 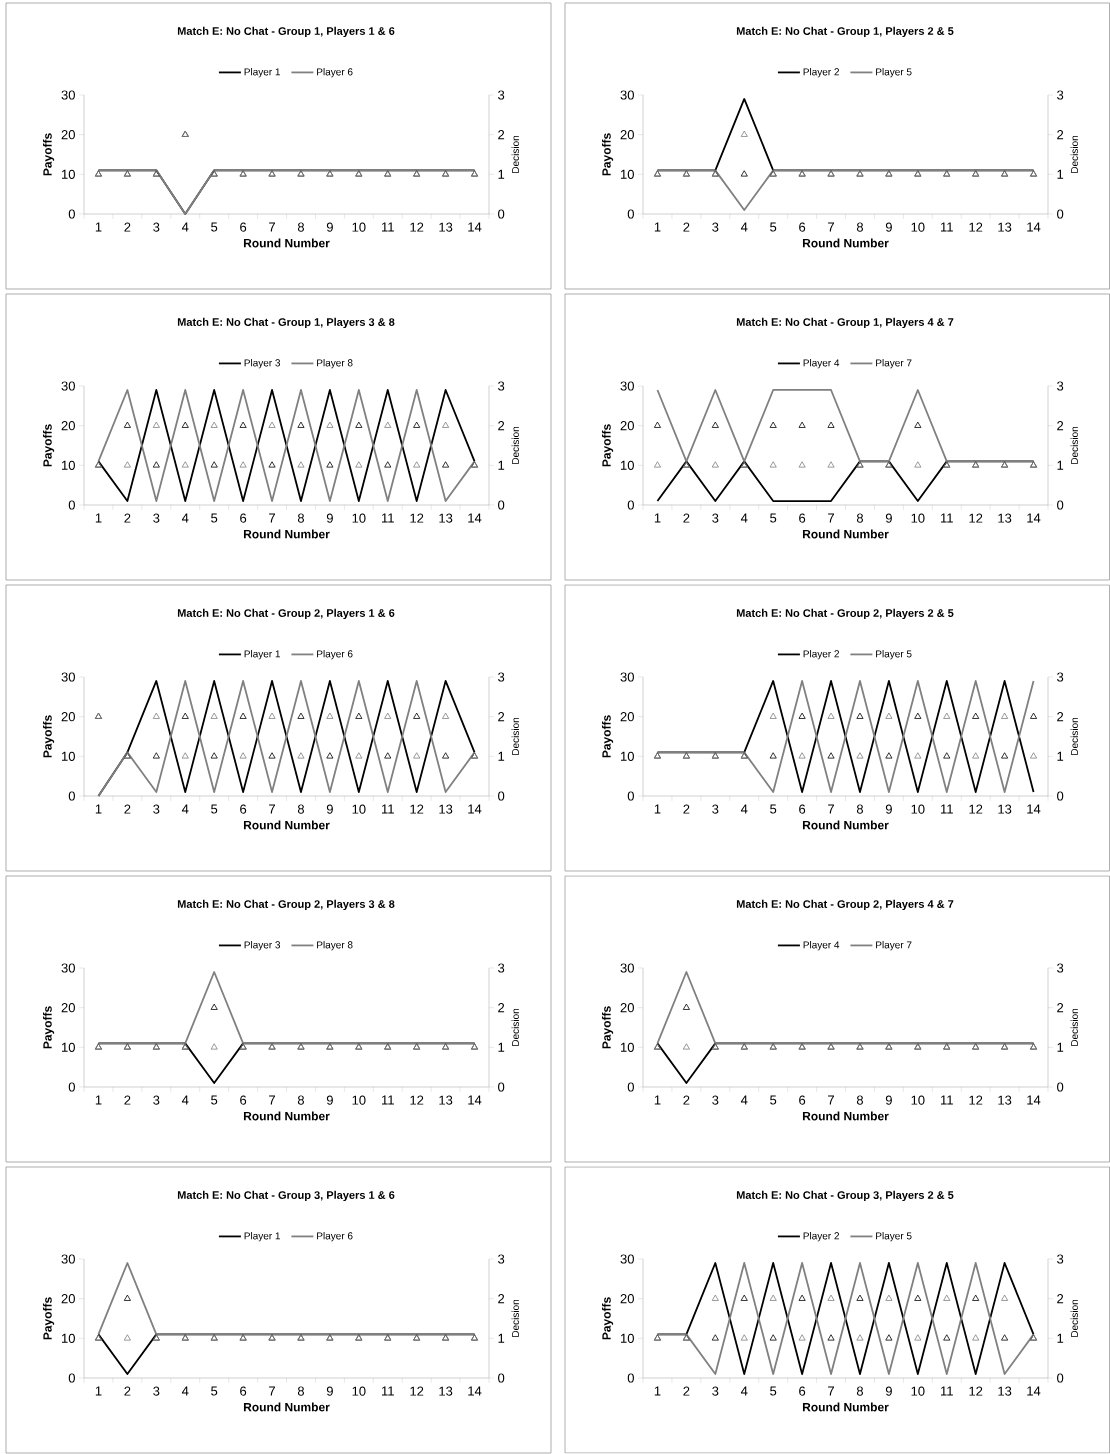 What do you see at coordinates (845, 1196) in the screenshot?
I see `chart-title: Match E: No Chat - Group 3, Players 2 & 5` at bounding box center [845, 1196].